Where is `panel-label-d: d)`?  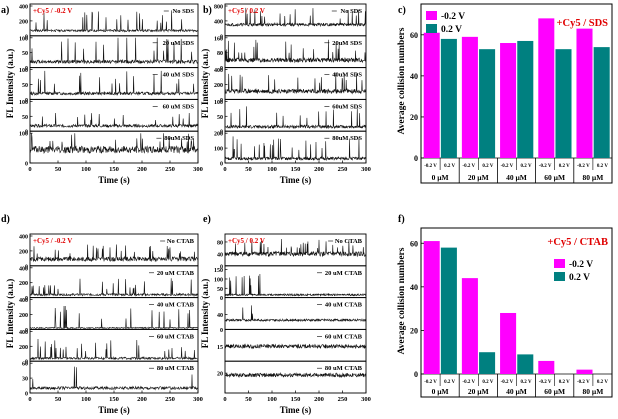 panel-label-d: d) is located at coordinates (5, 219).